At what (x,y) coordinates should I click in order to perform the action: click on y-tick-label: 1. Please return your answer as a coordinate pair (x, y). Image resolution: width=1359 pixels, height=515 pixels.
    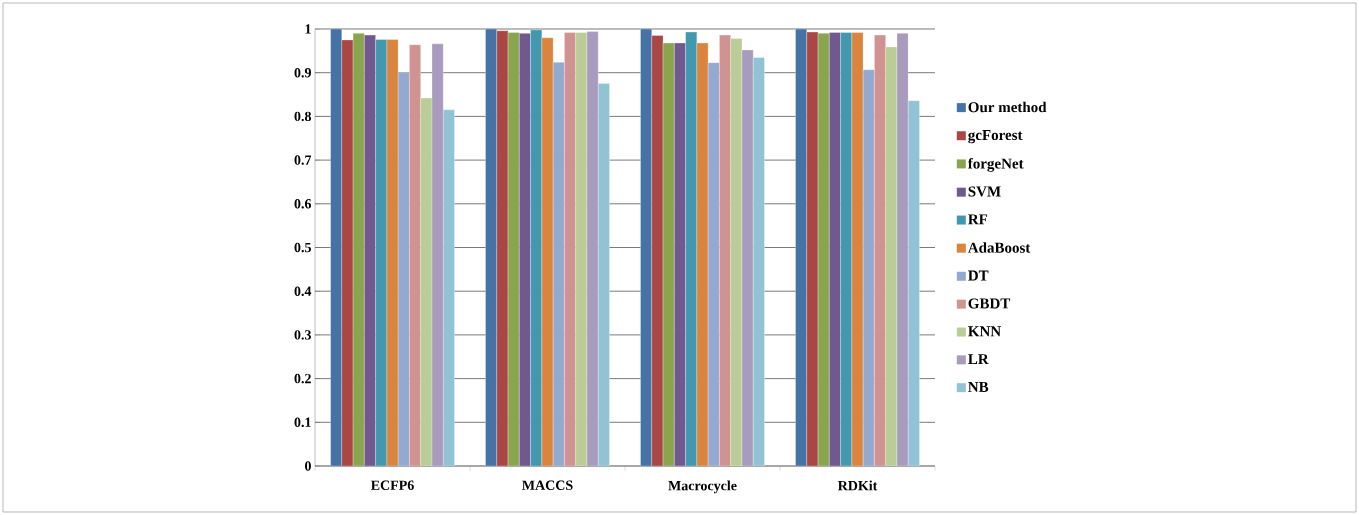
    Looking at the image, I should click on (308, 29).